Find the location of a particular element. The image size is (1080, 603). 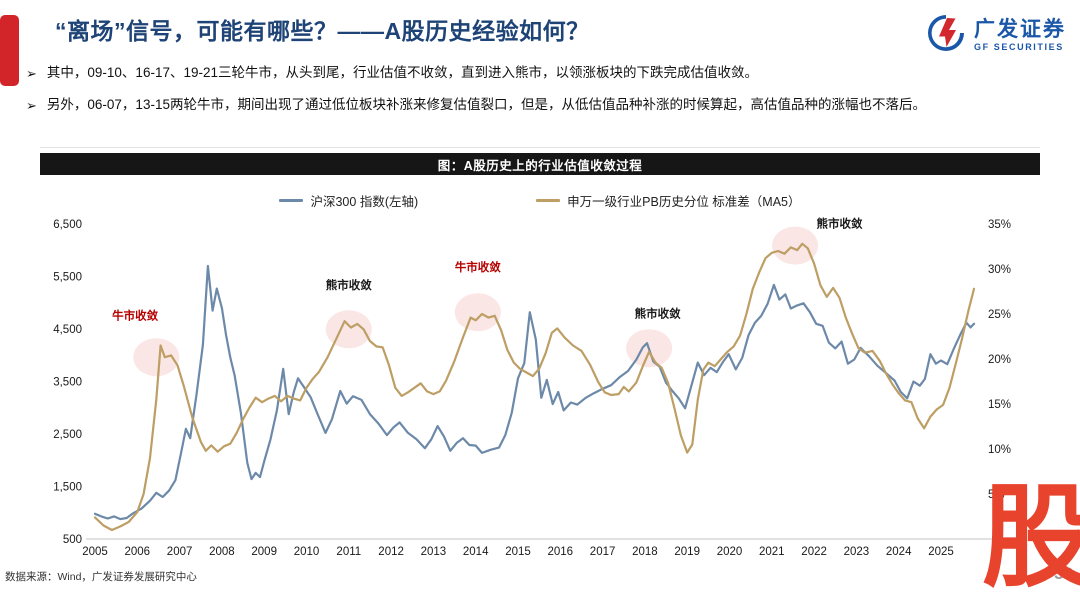

x-axis-tick: 2023 is located at coordinates (857, 552).